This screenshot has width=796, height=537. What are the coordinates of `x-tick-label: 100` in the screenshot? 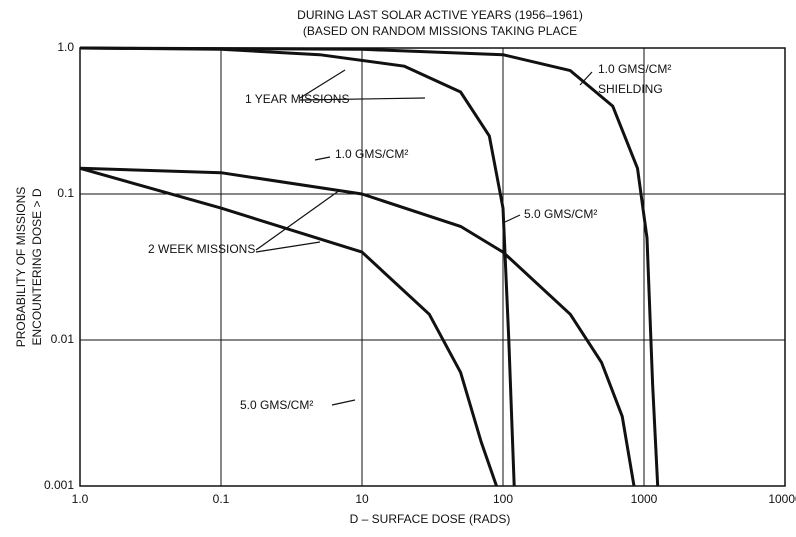 It's located at (503, 499).